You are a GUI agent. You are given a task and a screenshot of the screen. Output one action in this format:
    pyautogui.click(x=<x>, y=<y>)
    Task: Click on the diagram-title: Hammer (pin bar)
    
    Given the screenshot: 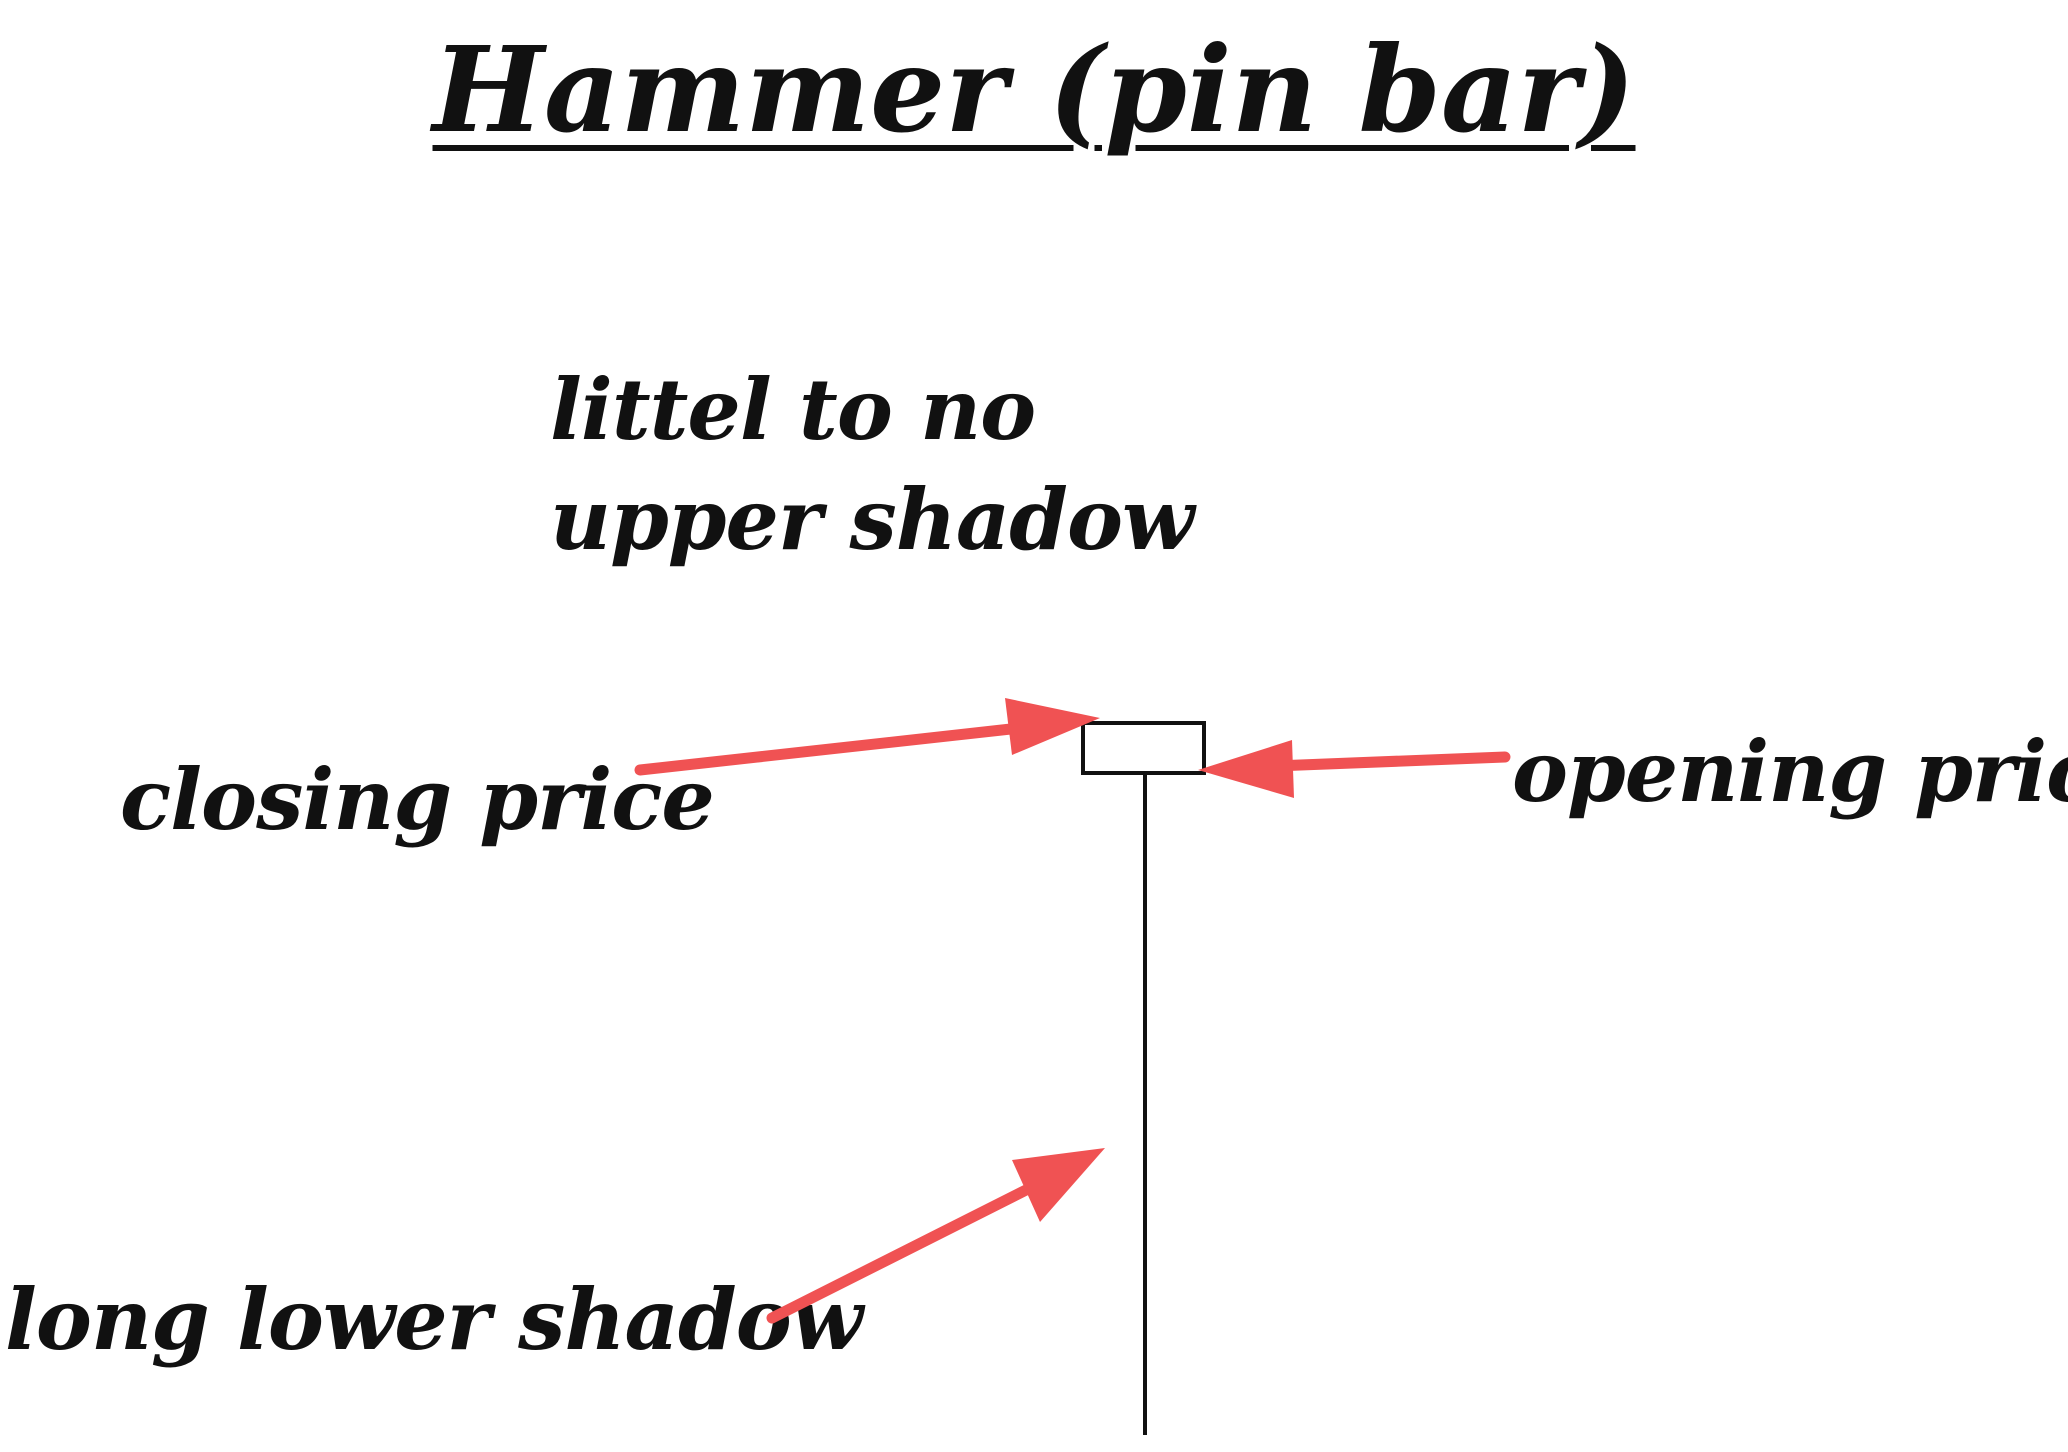 What is the action you would take?
    pyautogui.click(x=1034, y=90)
    